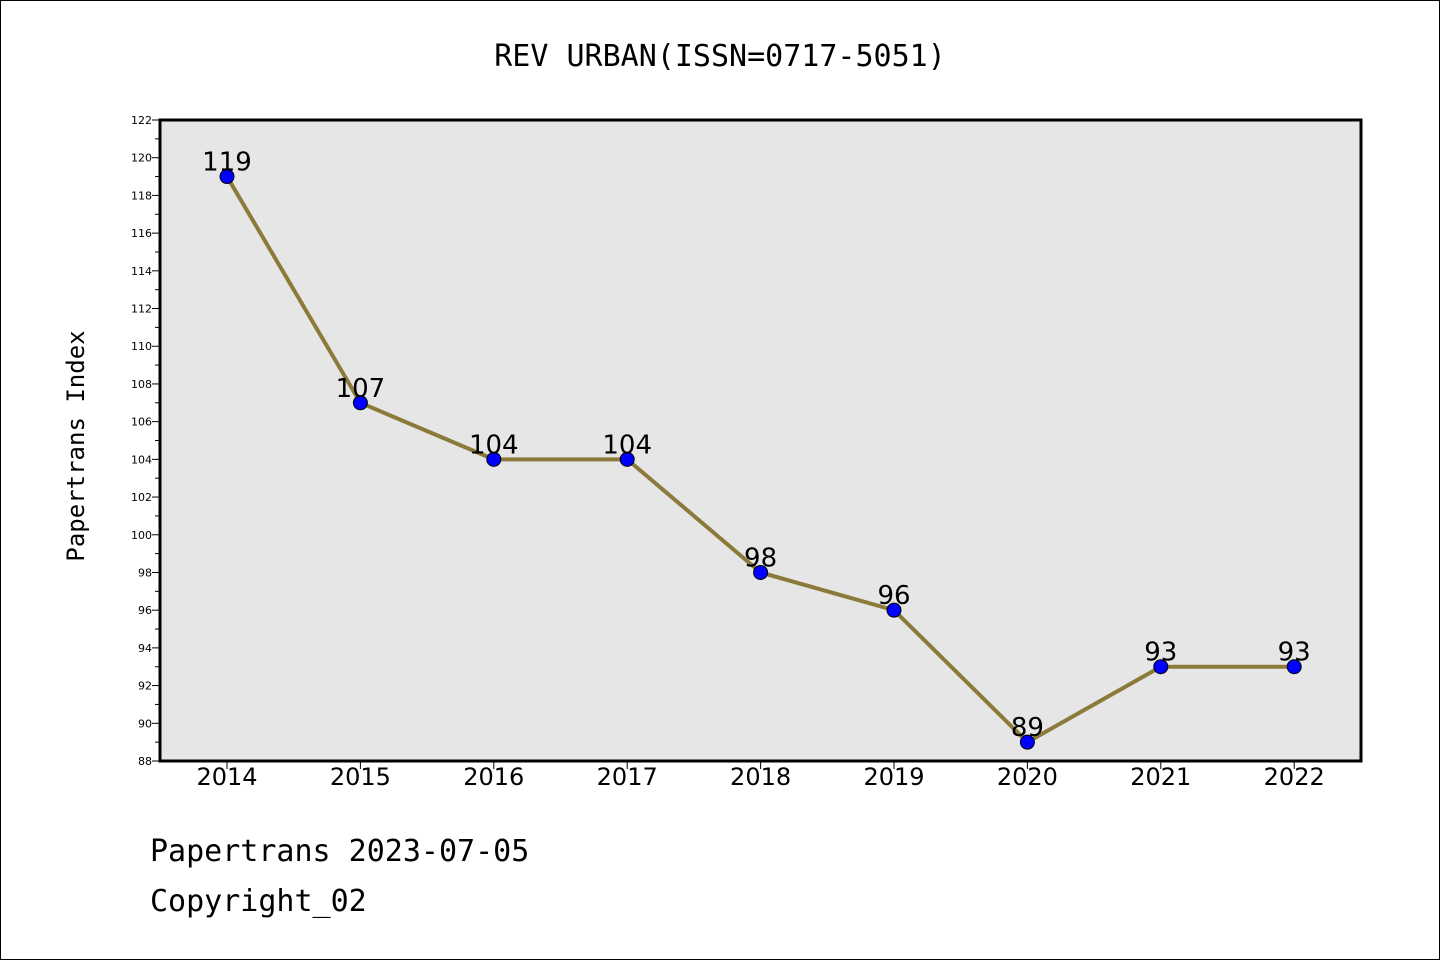  Describe the element at coordinates (1160, 777) in the screenshot. I see `x-tick-label: 2021` at that location.